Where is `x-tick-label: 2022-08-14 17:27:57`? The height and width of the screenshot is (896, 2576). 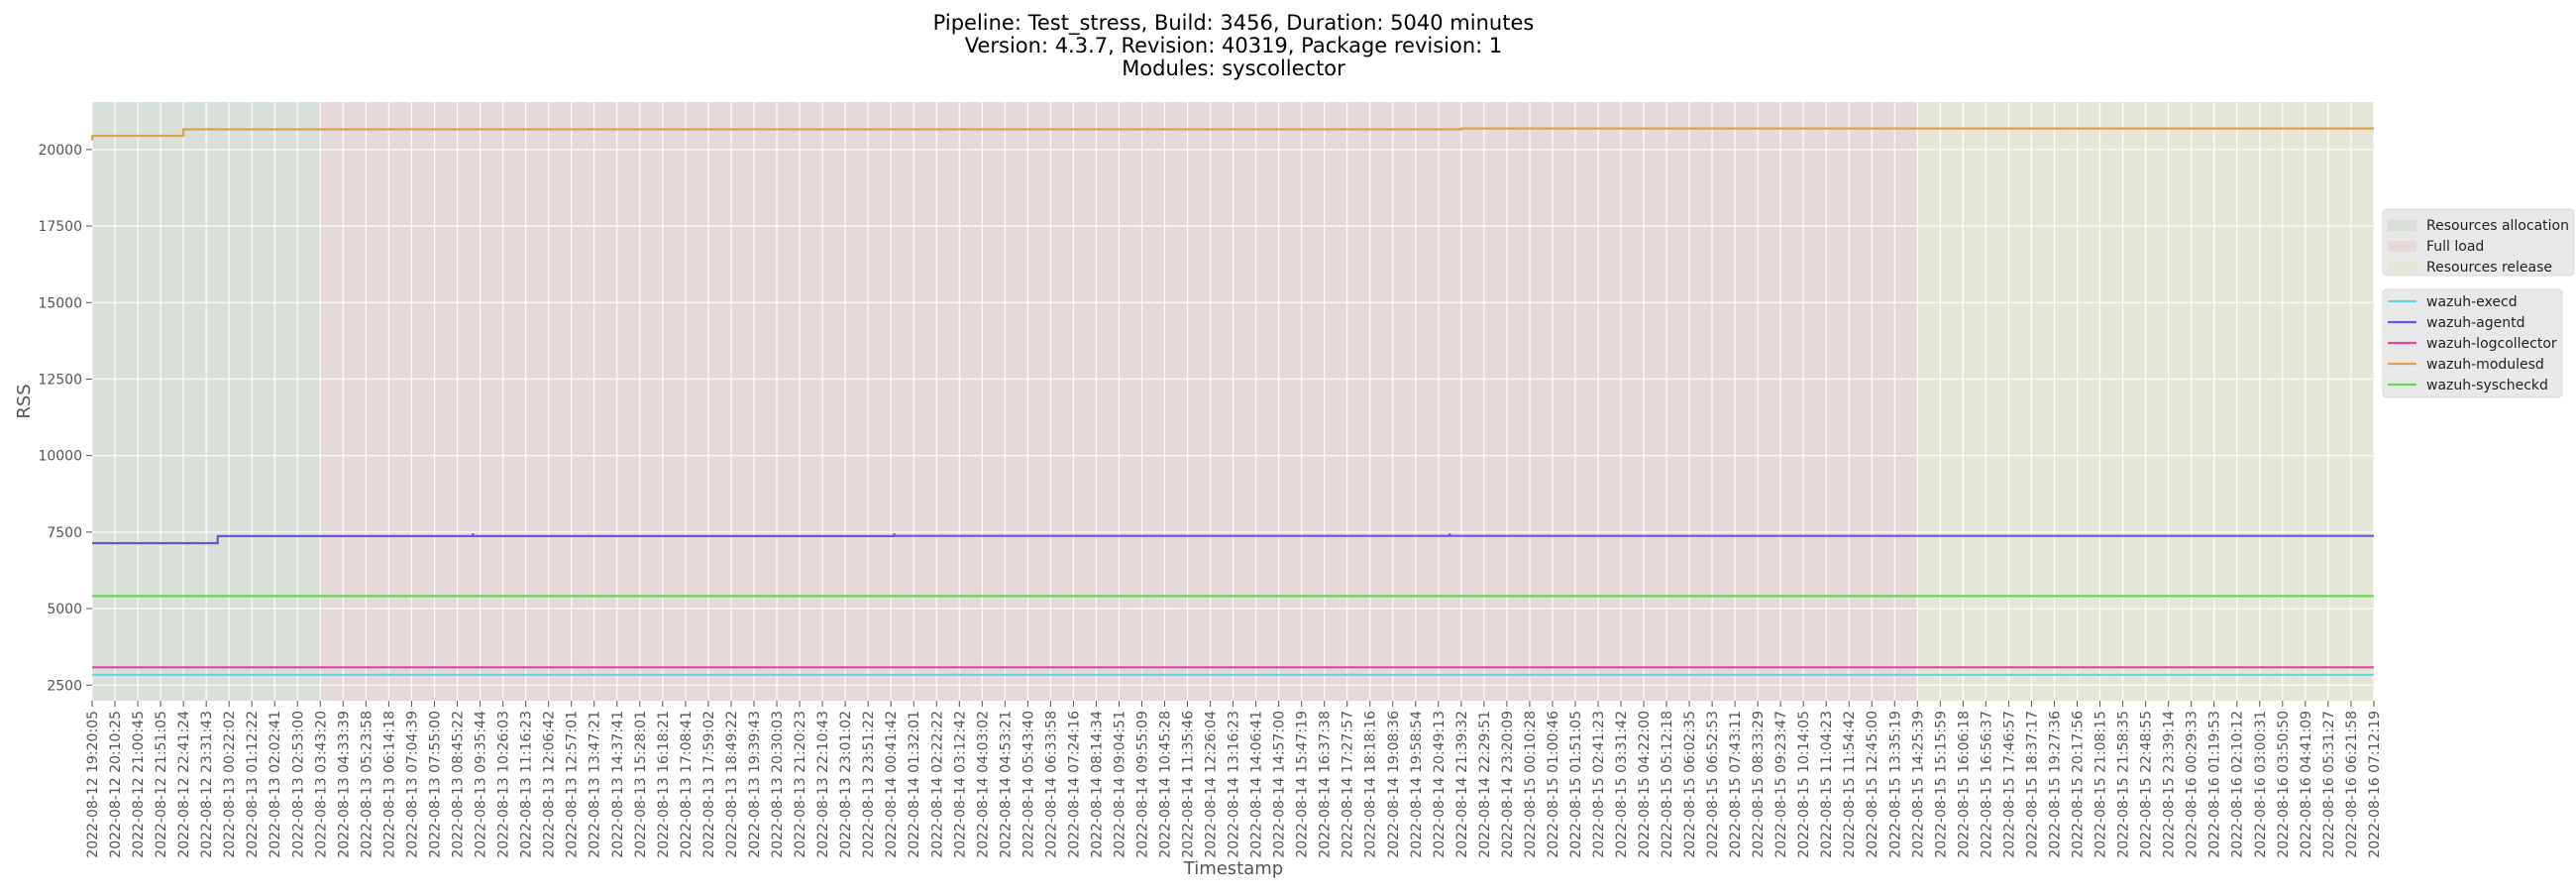 x-tick-label: 2022-08-14 17:27:57 is located at coordinates (1348, 784).